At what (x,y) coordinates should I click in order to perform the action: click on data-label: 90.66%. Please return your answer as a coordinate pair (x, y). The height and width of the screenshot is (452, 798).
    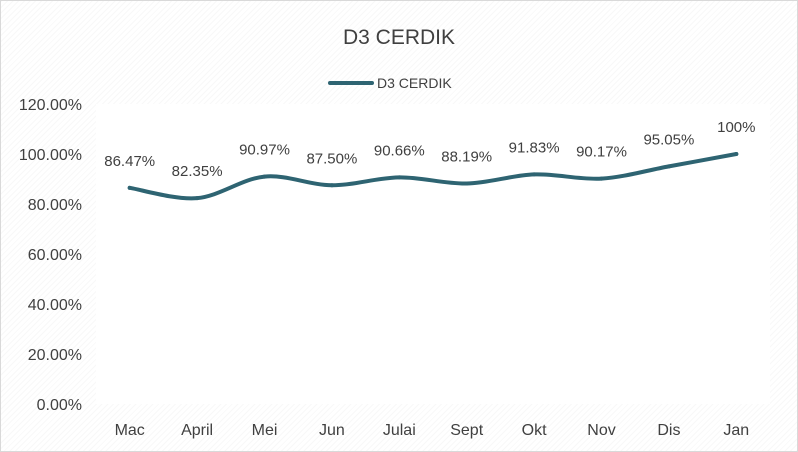
    Looking at the image, I should click on (399, 150).